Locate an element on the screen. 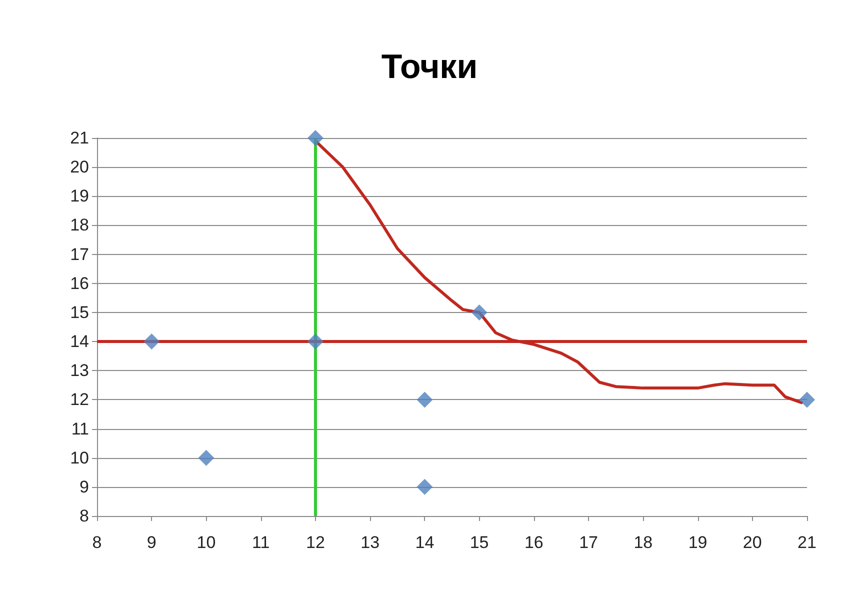 This screenshot has height=611, width=859. y-tick-label: 10 is located at coordinates (79, 458).